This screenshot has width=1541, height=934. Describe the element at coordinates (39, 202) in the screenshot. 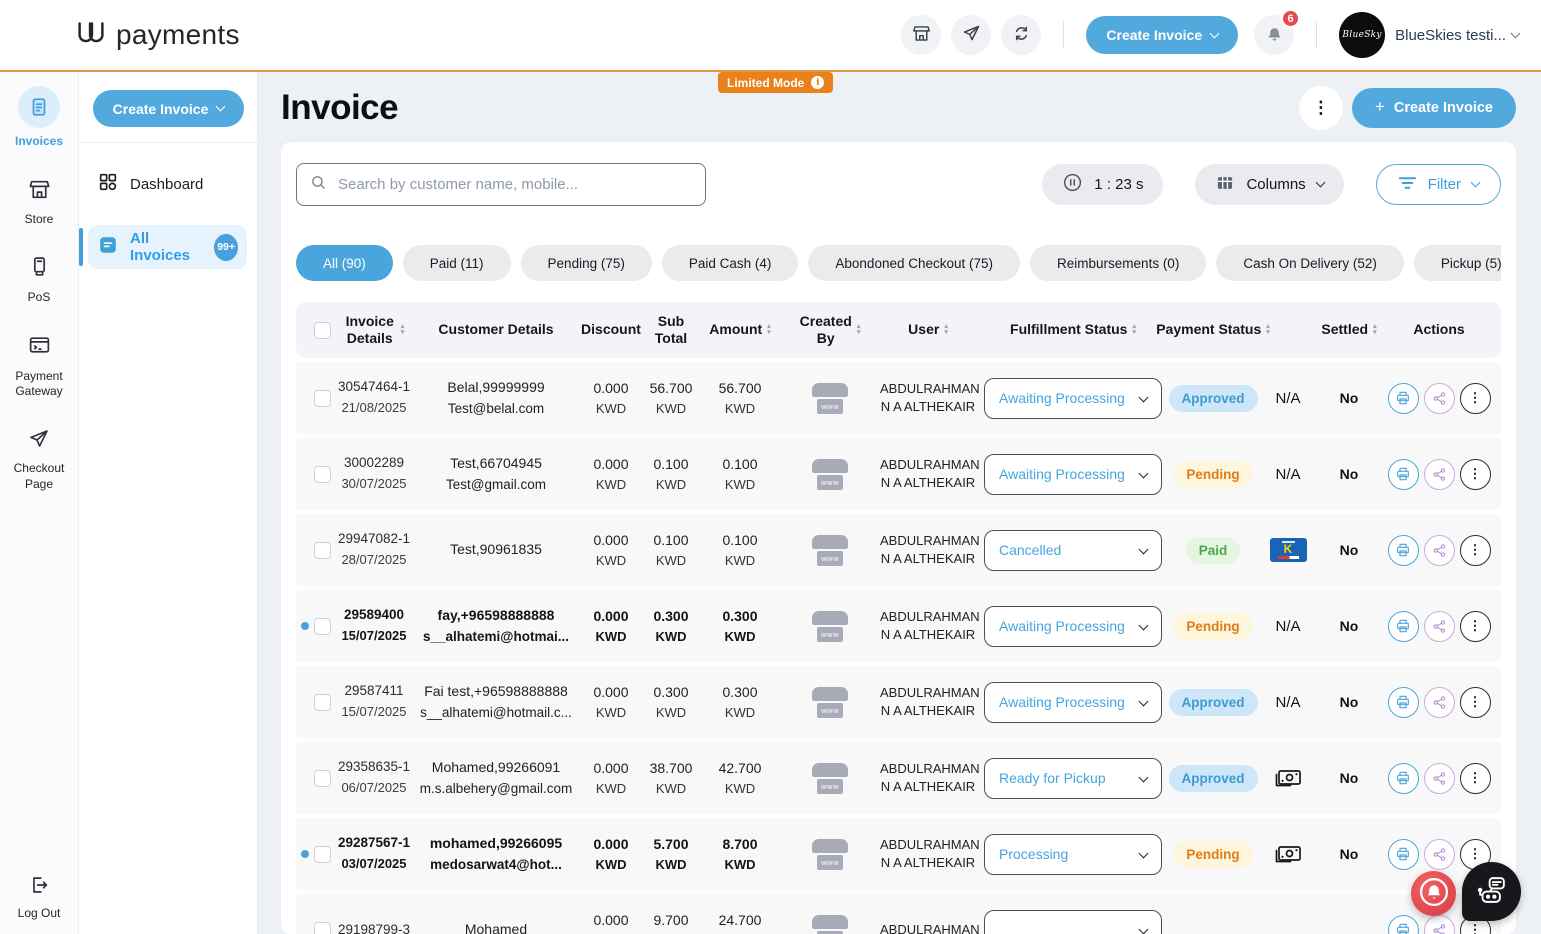

I see `sidebar-item-store: Store` at that location.